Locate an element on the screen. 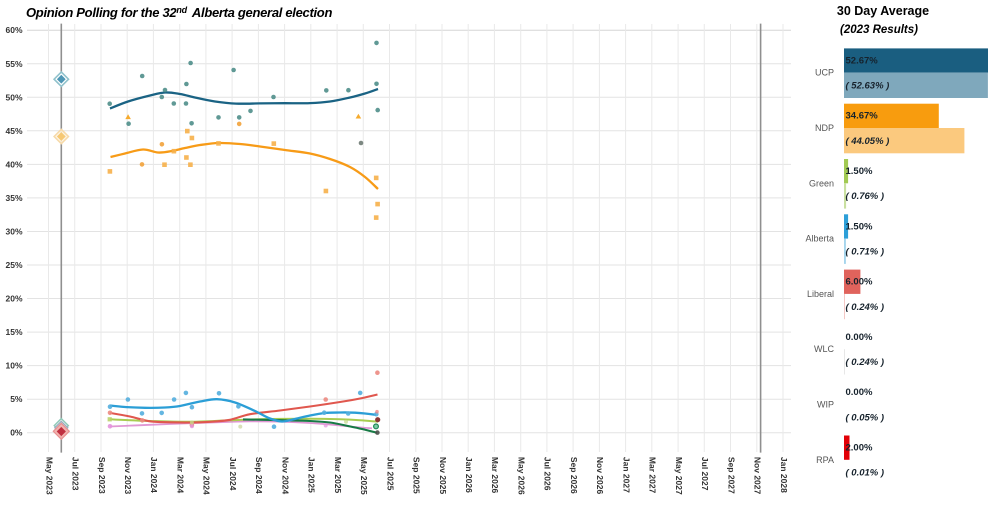  svg-text: Nov 2024 is located at coordinates (285, 476).